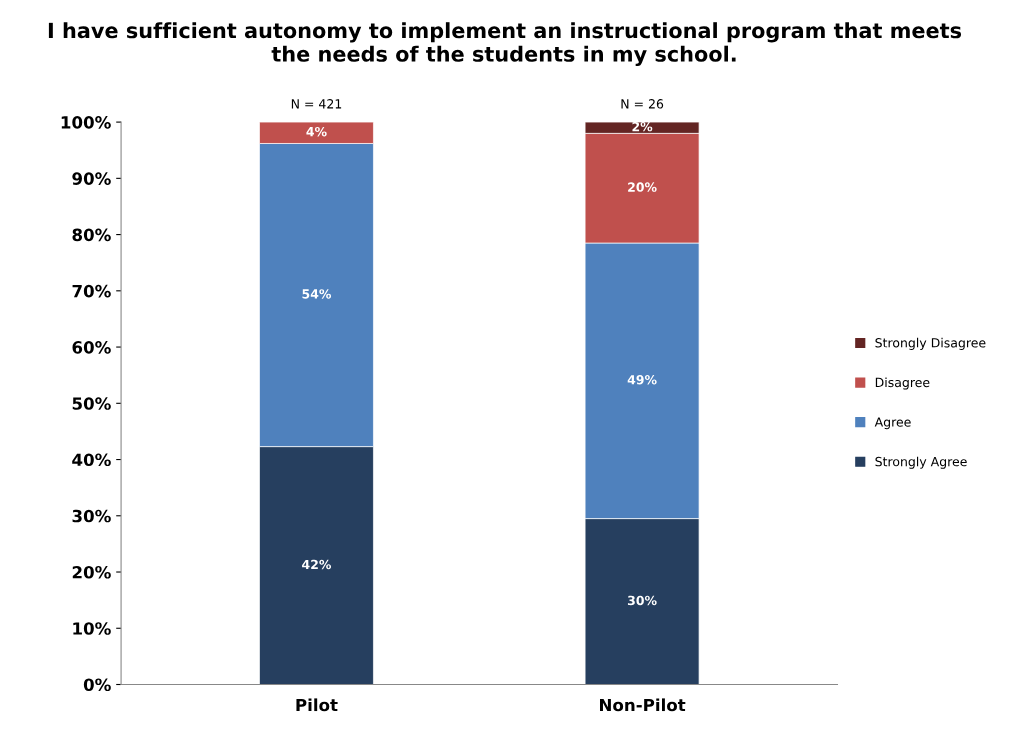 Image resolution: width=1009 pixels, height=740 pixels. I want to click on data-label: 20%, so click(642, 187).